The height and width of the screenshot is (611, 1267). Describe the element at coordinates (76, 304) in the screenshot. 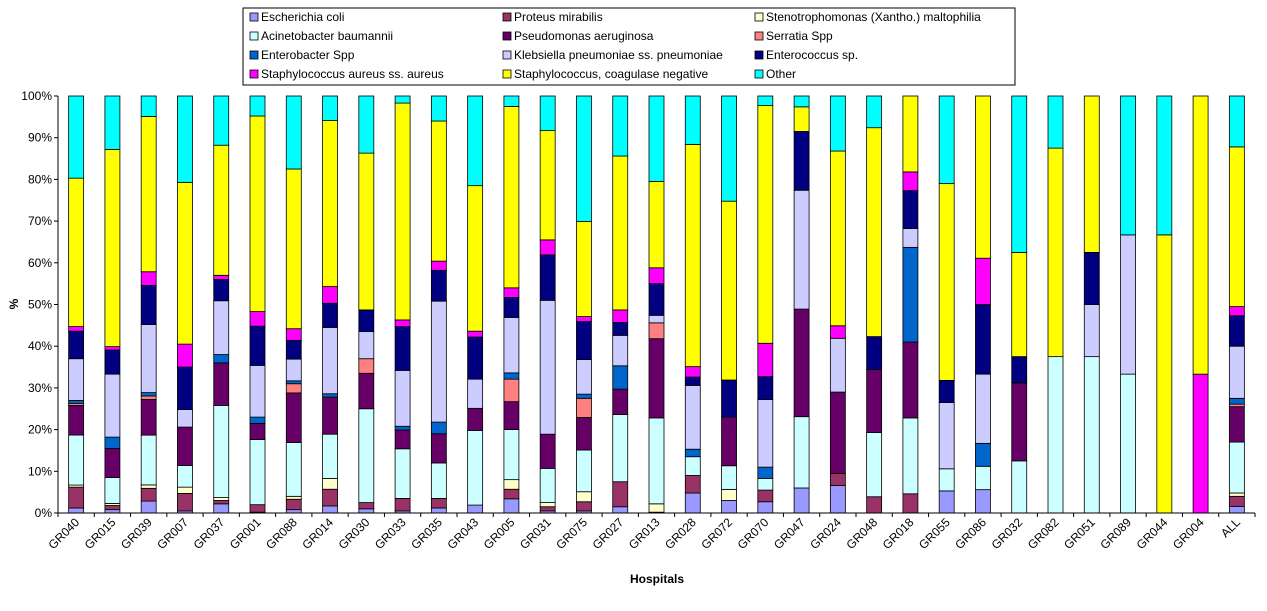

I see `bar-stack-gr040` at that location.